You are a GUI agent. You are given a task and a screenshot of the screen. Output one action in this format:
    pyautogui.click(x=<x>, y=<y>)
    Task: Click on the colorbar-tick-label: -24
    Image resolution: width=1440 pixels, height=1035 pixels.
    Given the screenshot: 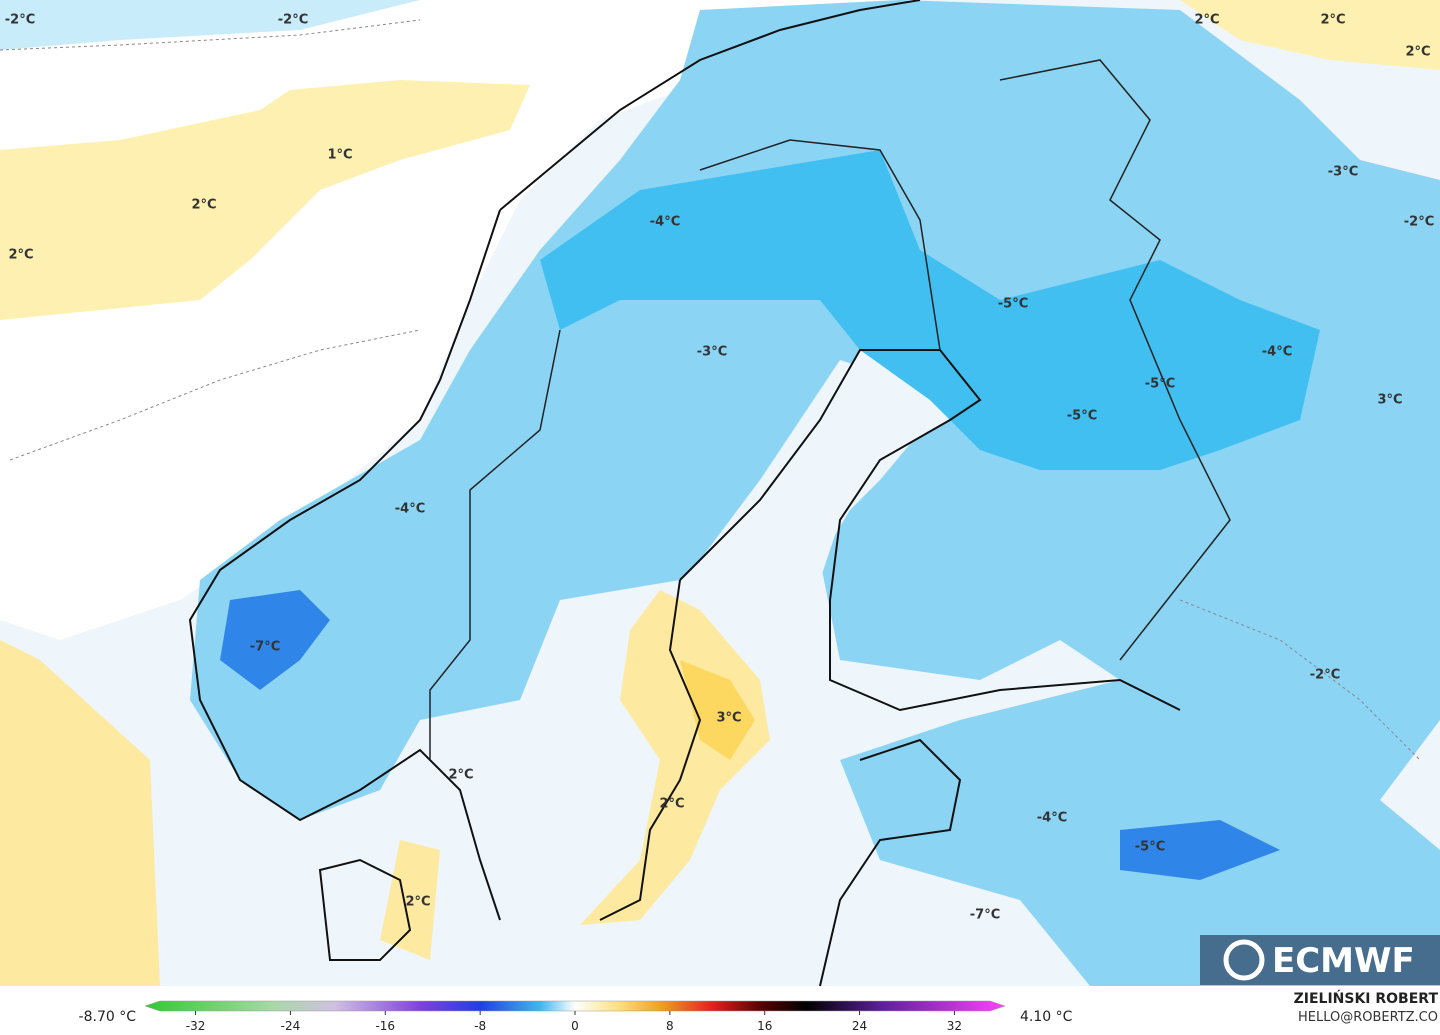 What is the action you would take?
    pyautogui.click(x=291, y=1026)
    